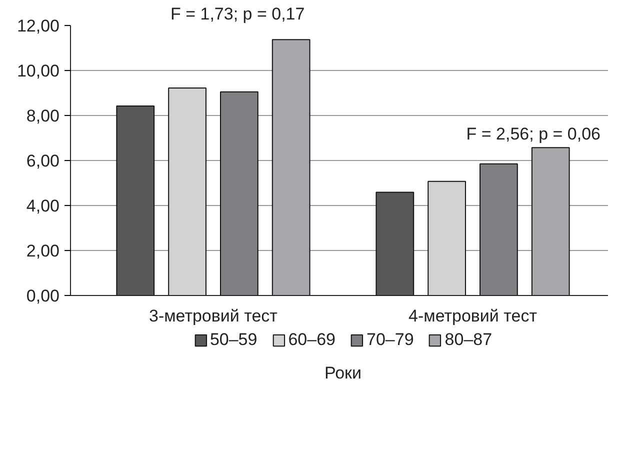 This screenshot has height=450, width=642. What do you see at coordinates (237, 14) in the screenshot?
I see `text: F = 1,73; p = 0,17` at bounding box center [237, 14].